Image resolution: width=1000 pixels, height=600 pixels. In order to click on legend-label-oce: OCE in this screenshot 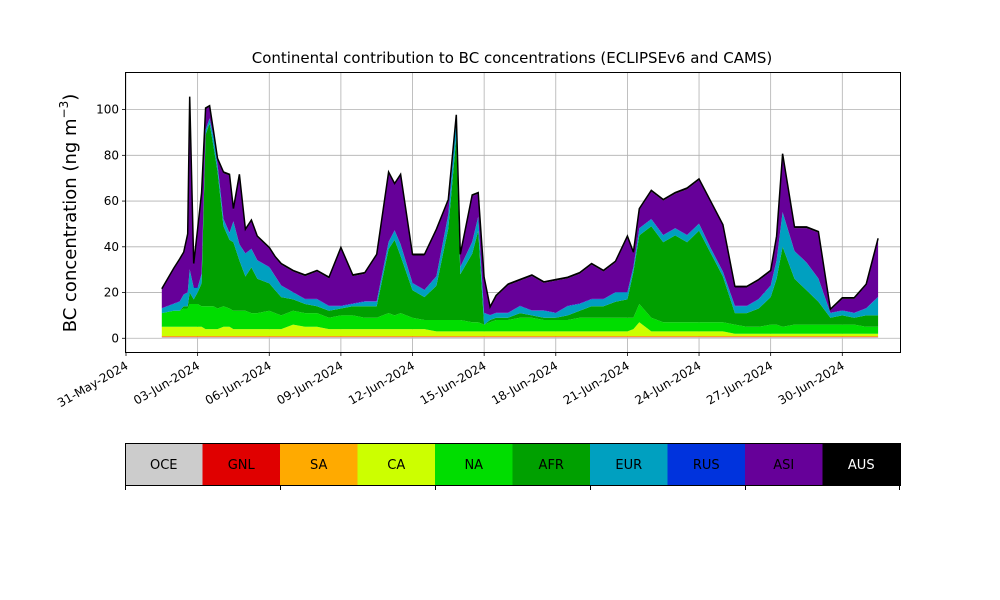, I will do `click(164, 465)`.